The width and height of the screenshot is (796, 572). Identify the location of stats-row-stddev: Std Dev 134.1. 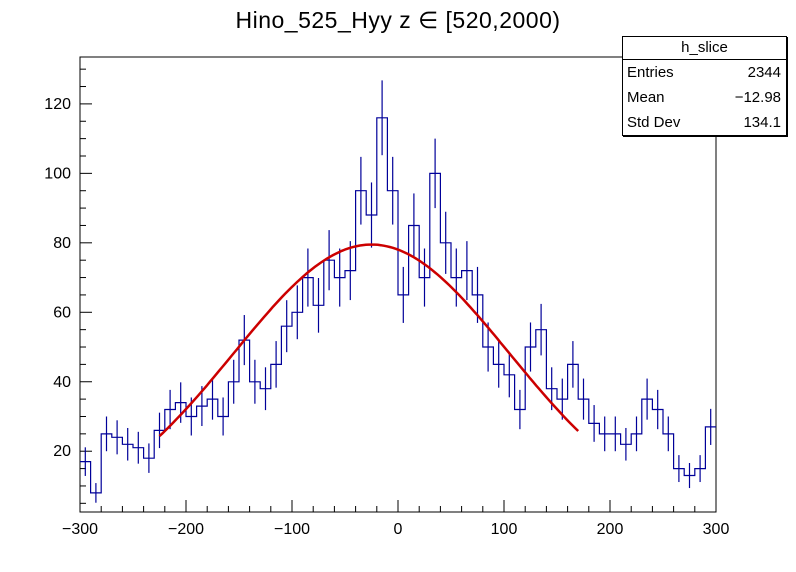
(704, 122).